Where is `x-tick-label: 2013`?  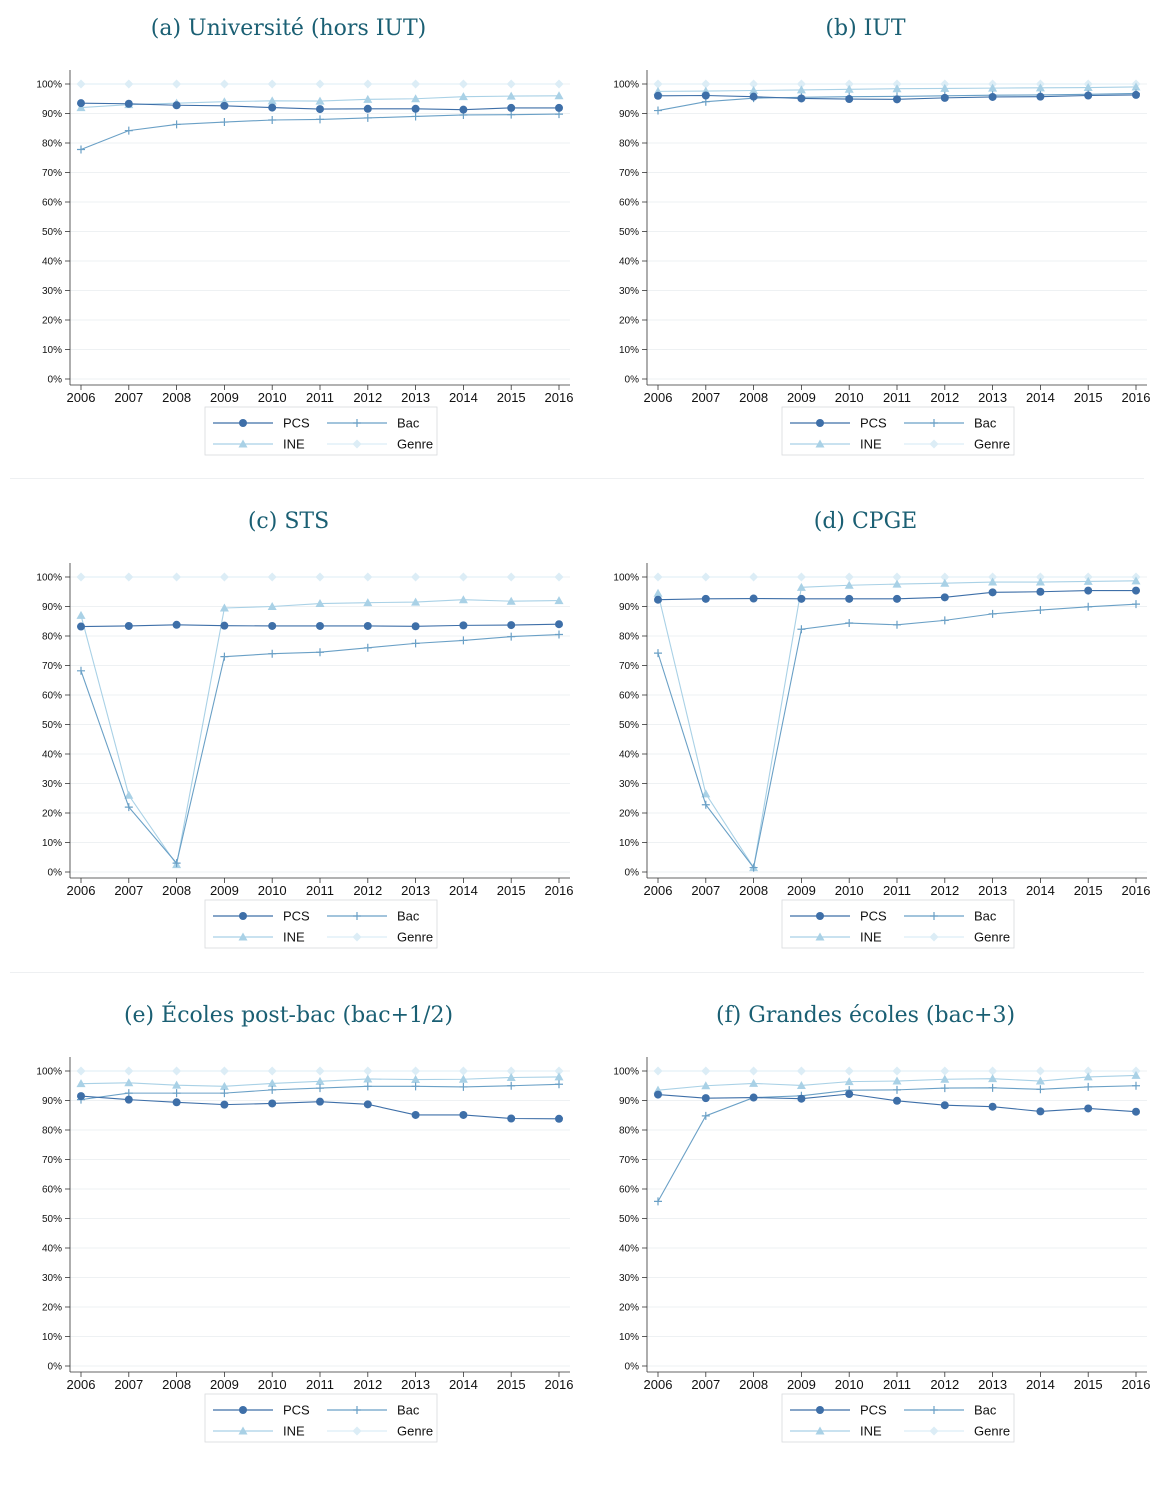 x-tick-label: 2013 is located at coordinates (992, 1384).